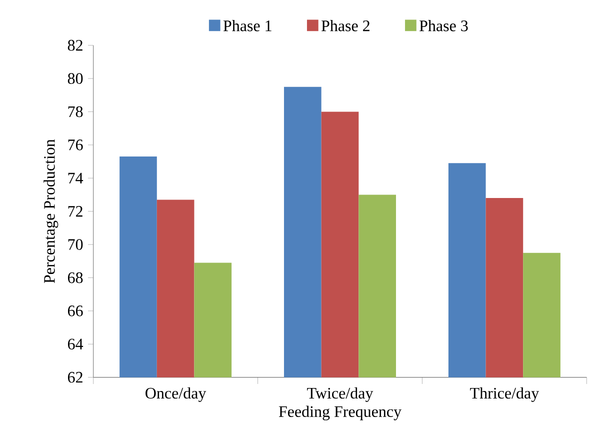  What do you see at coordinates (76, 178) in the screenshot?
I see `y-tick-label: 74` at bounding box center [76, 178].